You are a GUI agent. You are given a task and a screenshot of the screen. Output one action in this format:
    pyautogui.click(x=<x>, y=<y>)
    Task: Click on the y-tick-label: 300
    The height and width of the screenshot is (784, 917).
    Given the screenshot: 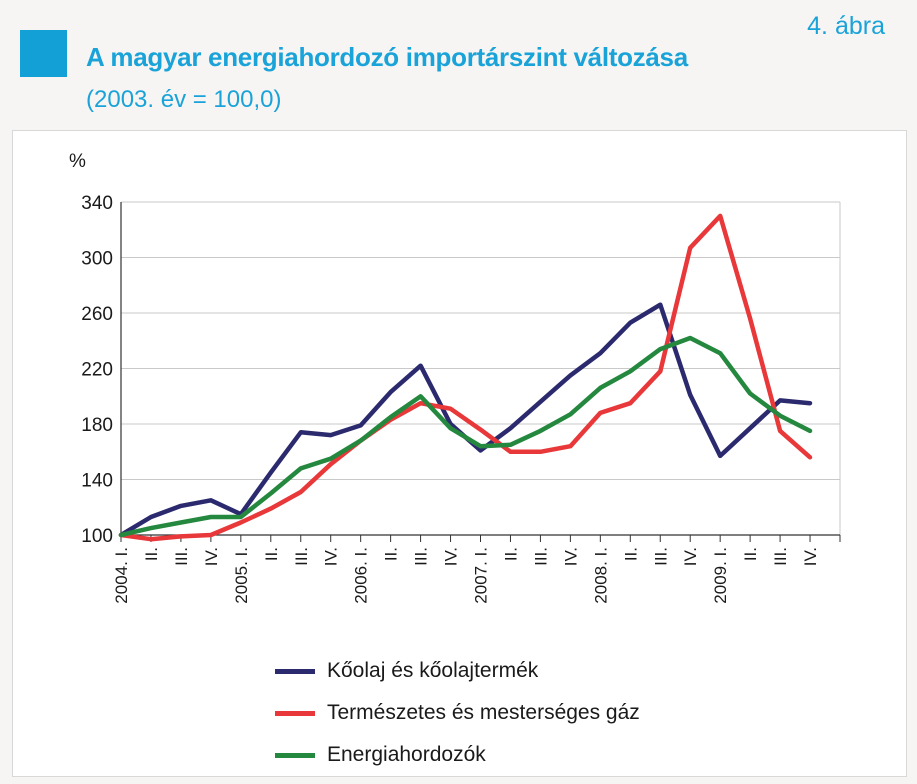 What is the action you would take?
    pyautogui.click(x=97, y=259)
    